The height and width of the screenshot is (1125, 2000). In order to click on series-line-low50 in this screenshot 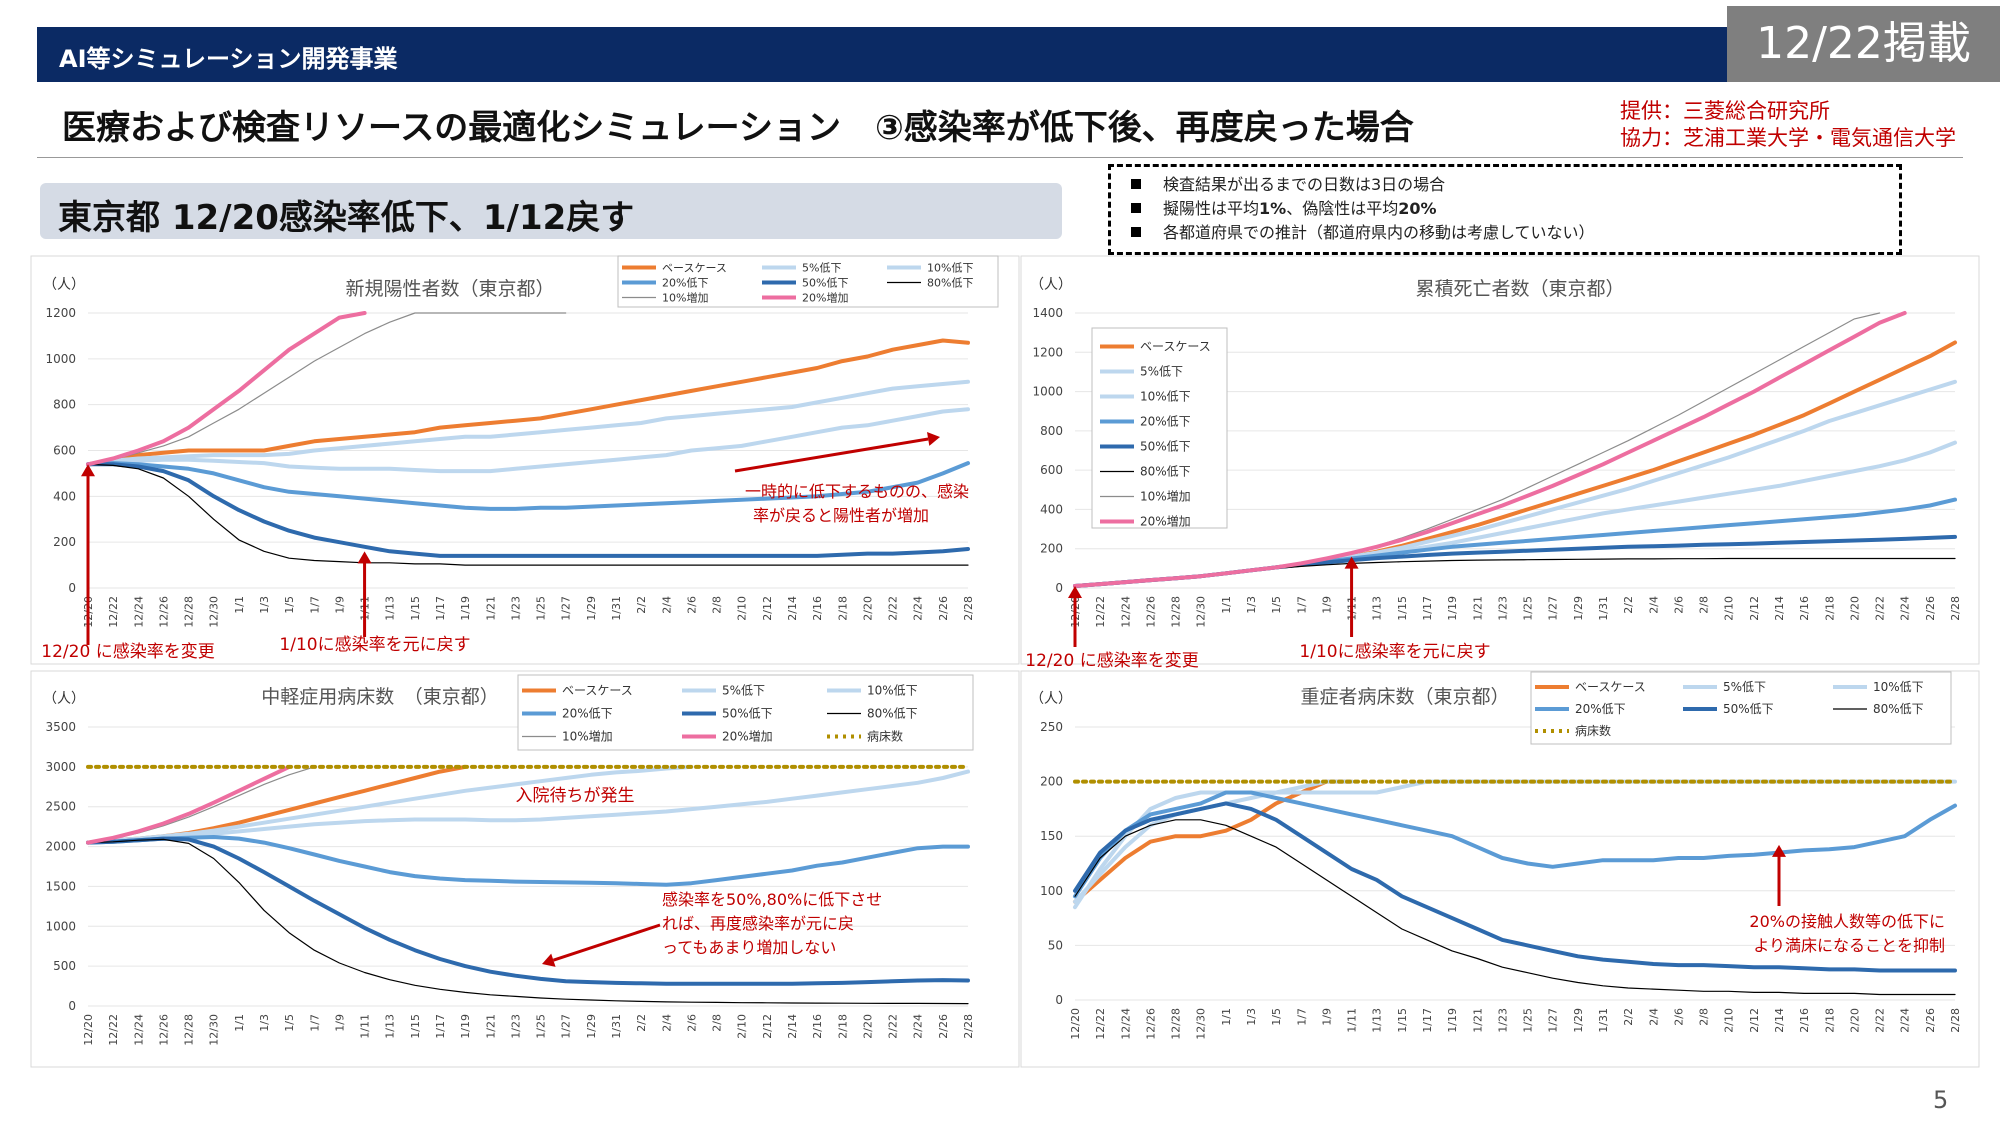, I will do `click(1515, 887)`.